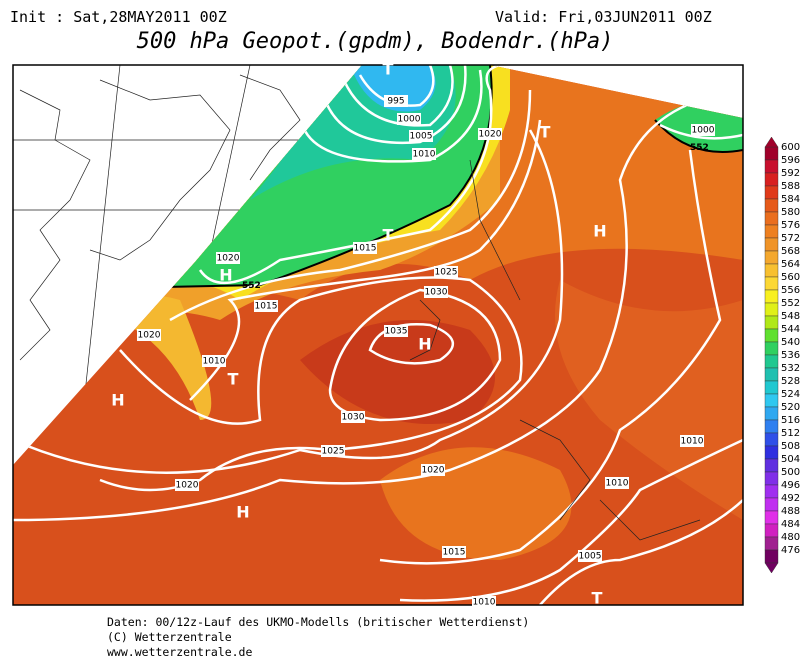 The width and height of the screenshot is (812, 671). What do you see at coordinates (790, 459) in the screenshot?
I see `colorbar-label: 504` at bounding box center [790, 459].